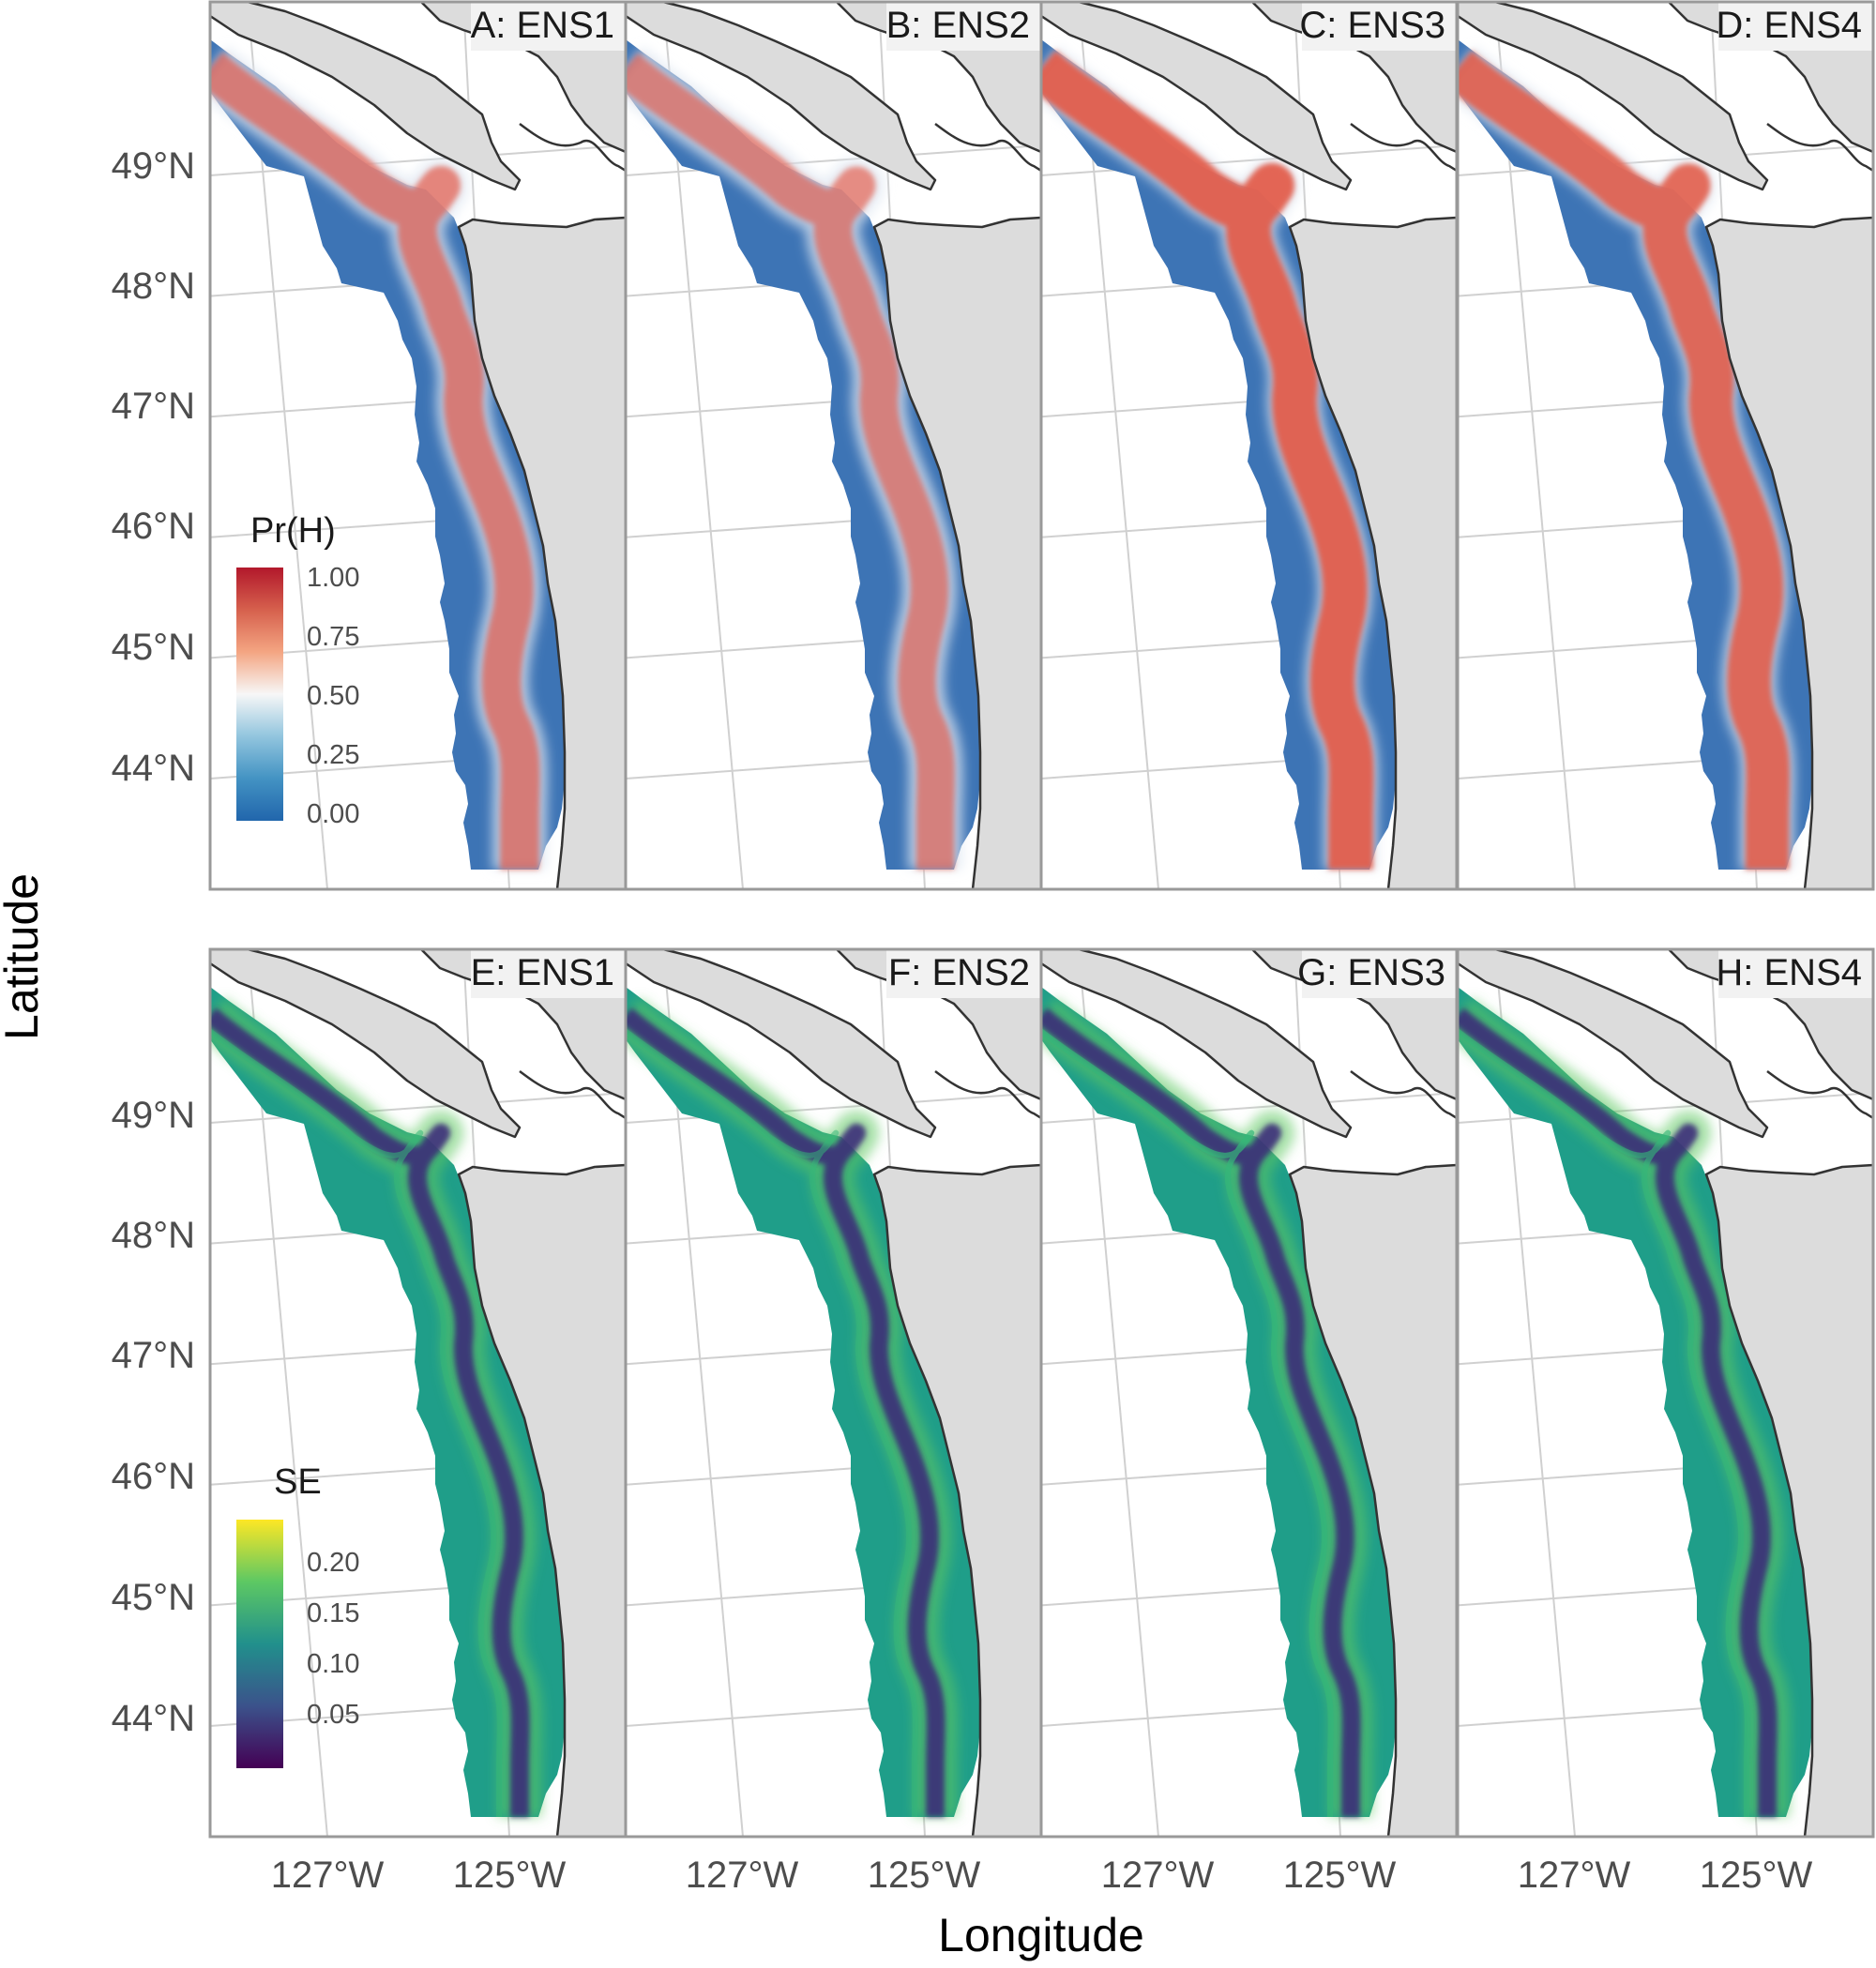 This screenshot has height=1968, width=1876. What do you see at coordinates (333, 755) in the screenshot?
I see `legend-tick: 0.25` at bounding box center [333, 755].